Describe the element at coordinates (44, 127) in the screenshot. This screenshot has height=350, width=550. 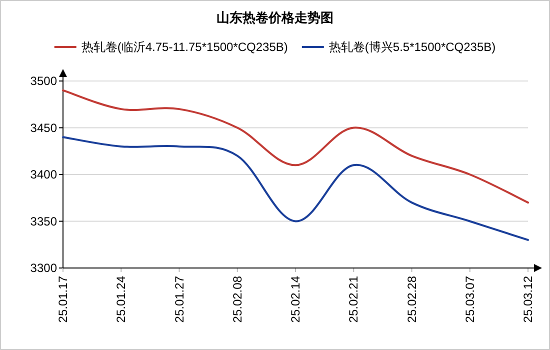
I see `y-tick-label: 3450` at that location.